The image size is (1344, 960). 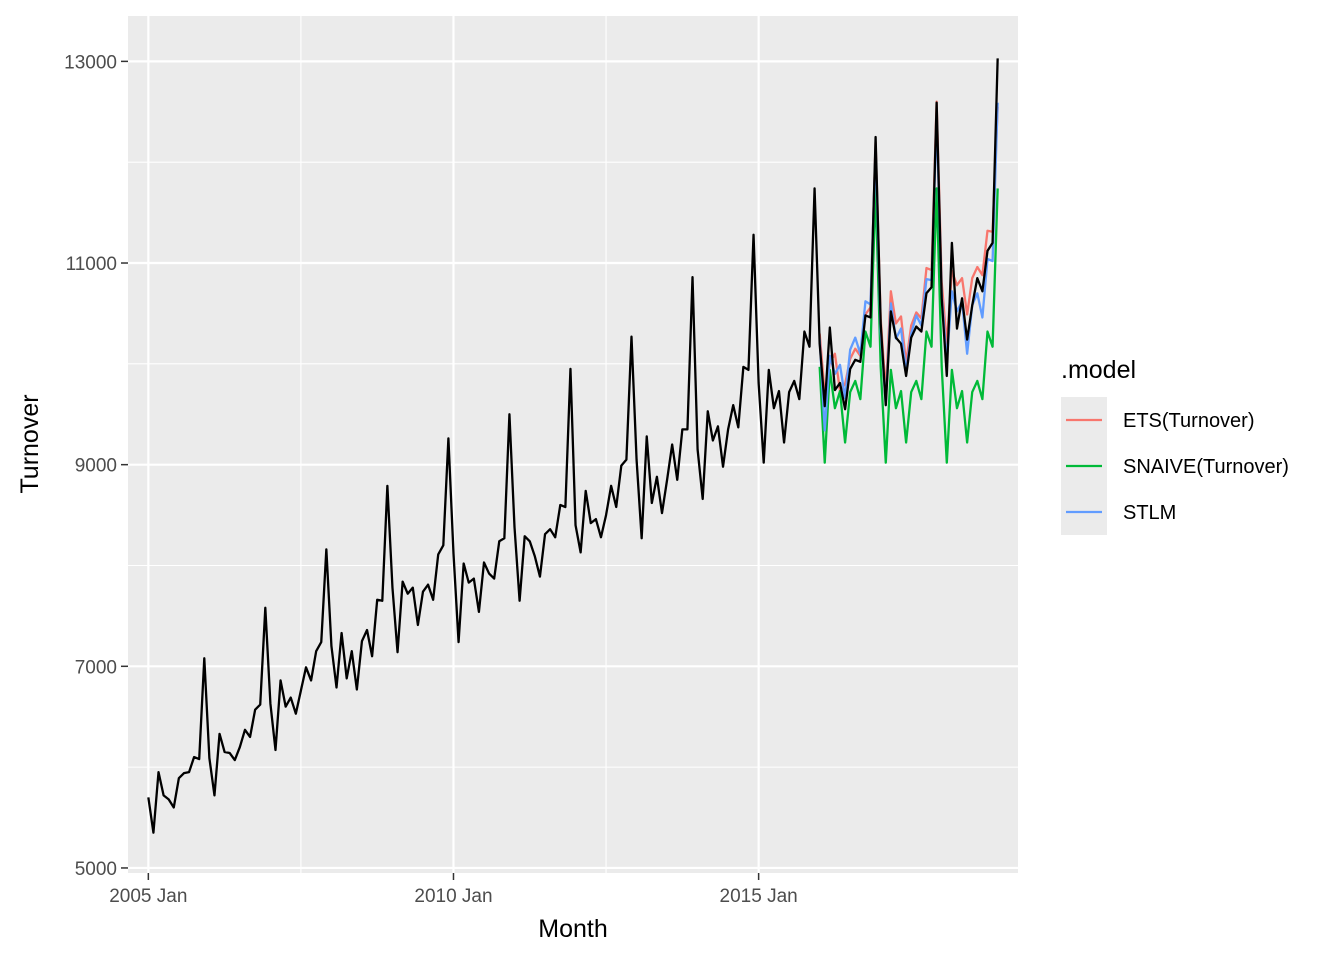 I want to click on x-tick-label: 2005 Jan, so click(x=148, y=896).